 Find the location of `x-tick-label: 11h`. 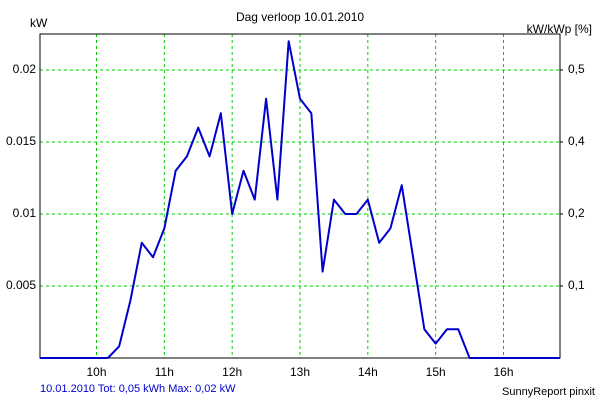

x-tick-label: 11h is located at coordinates (164, 372).